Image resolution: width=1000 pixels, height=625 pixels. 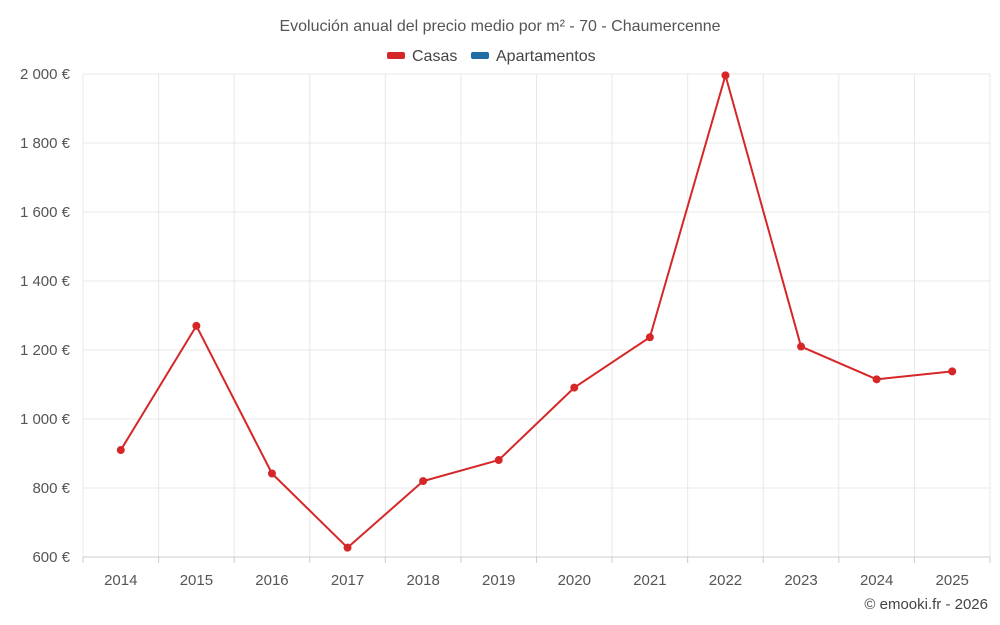 I want to click on y-tick-label: 1 400 €, so click(x=45, y=281).